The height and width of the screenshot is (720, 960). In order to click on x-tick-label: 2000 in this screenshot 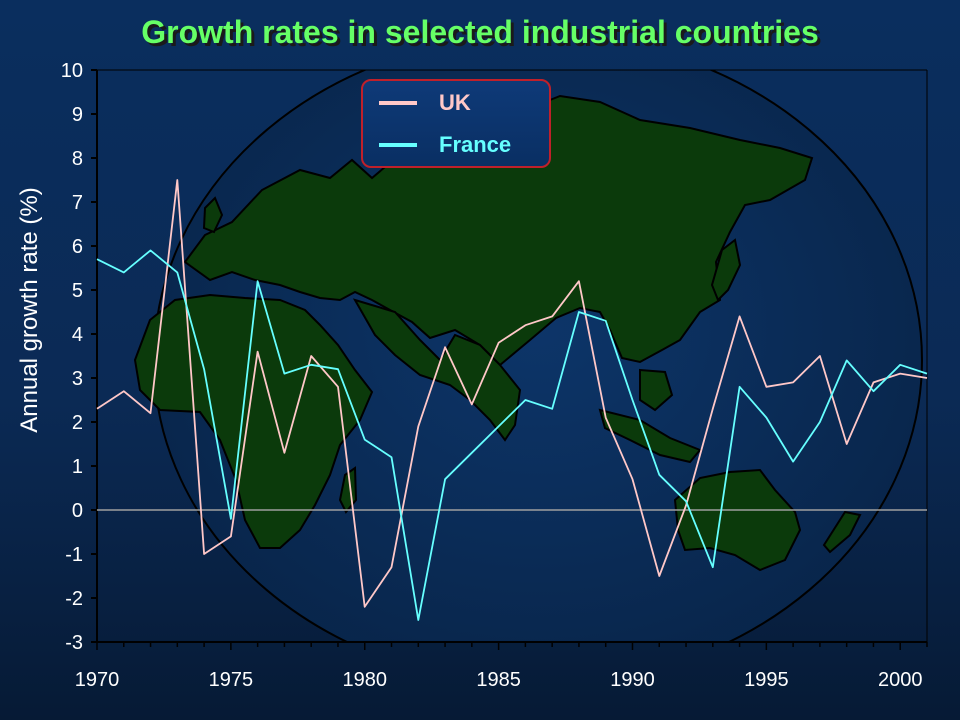, I will do `click(900, 680)`.